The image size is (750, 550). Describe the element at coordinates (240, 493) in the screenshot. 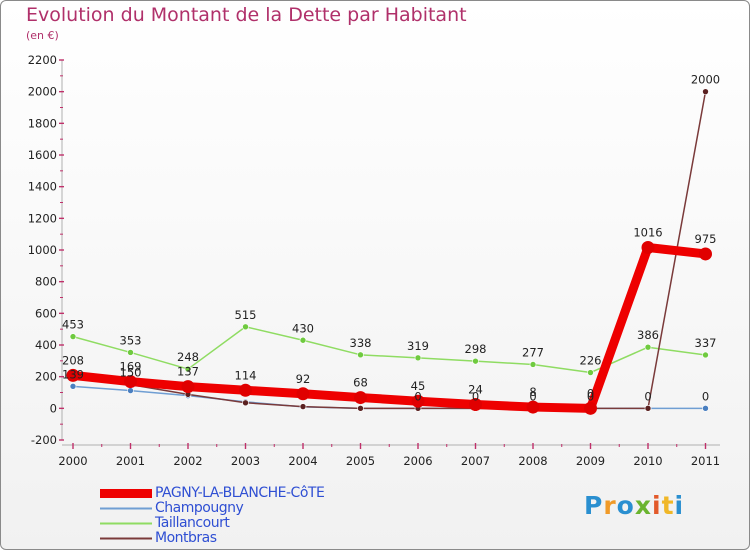

I see `legend-label-pagny: PAGNY-LA-BLANCHE-CôTE` at that location.